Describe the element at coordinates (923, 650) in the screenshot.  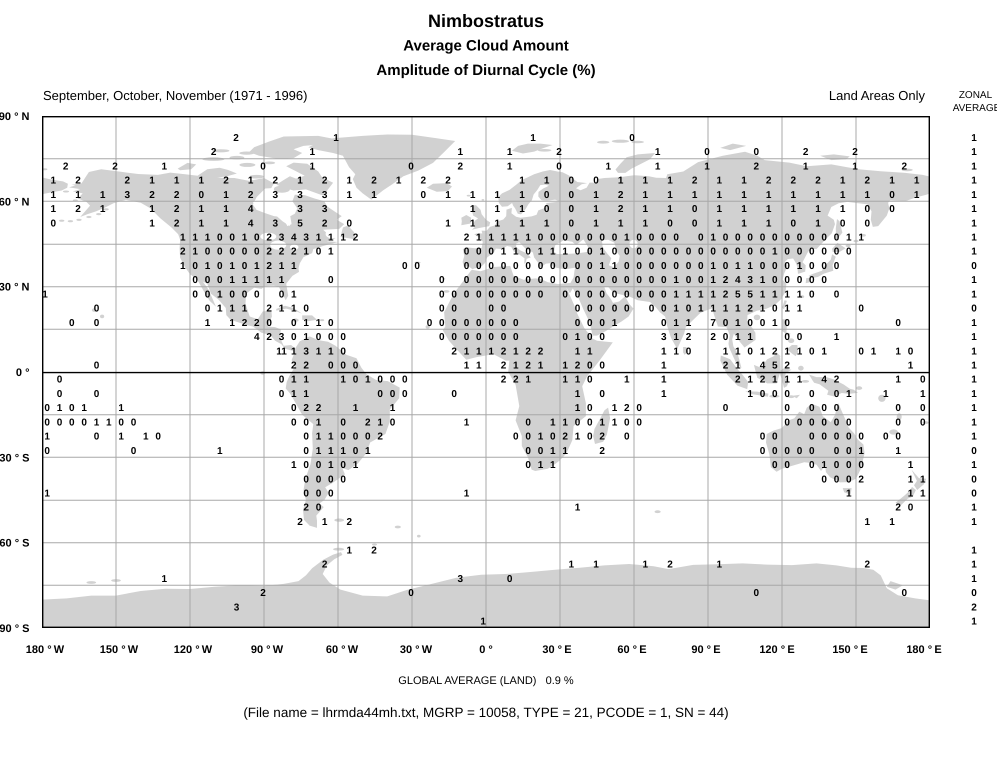
I see `svg-text: 180 ° E` at that location.